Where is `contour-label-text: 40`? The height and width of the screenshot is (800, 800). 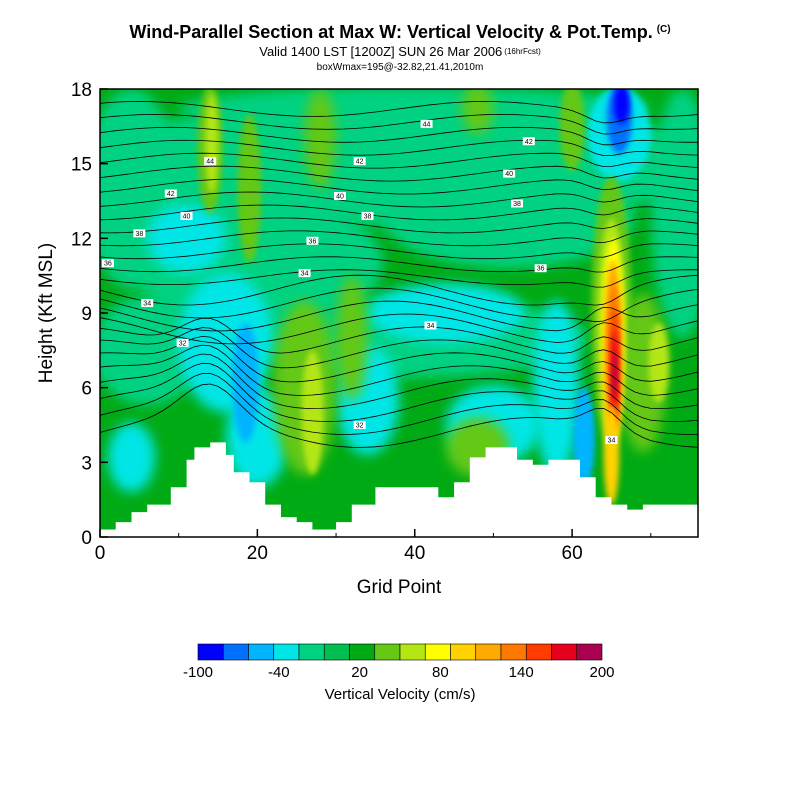
contour-label-text: 40 is located at coordinates (340, 197).